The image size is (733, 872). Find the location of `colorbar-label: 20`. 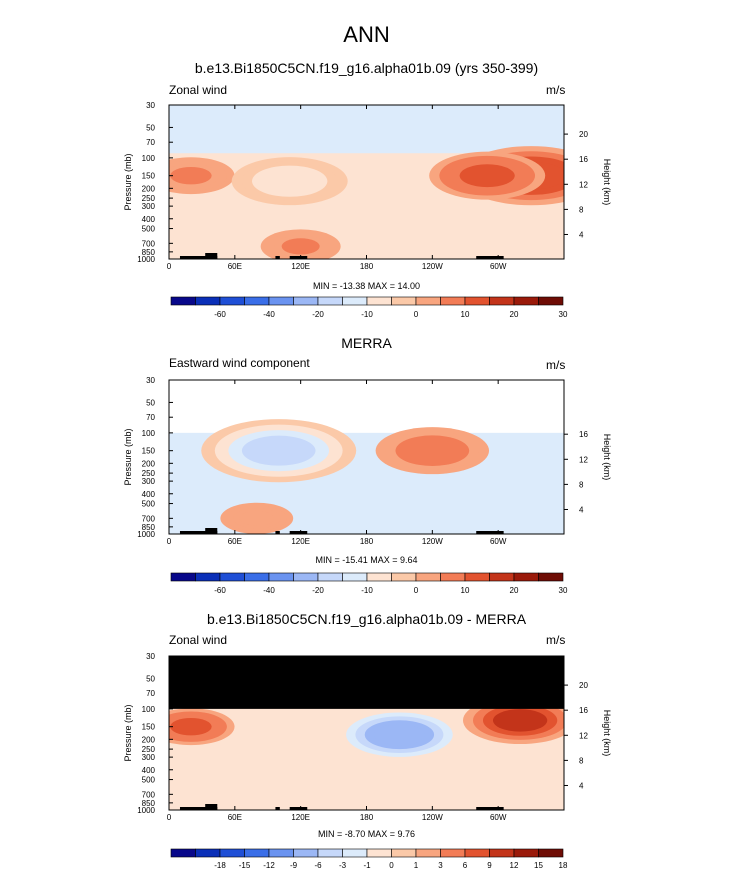

colorbar-label: 20 is located at coordinates (514, 314).